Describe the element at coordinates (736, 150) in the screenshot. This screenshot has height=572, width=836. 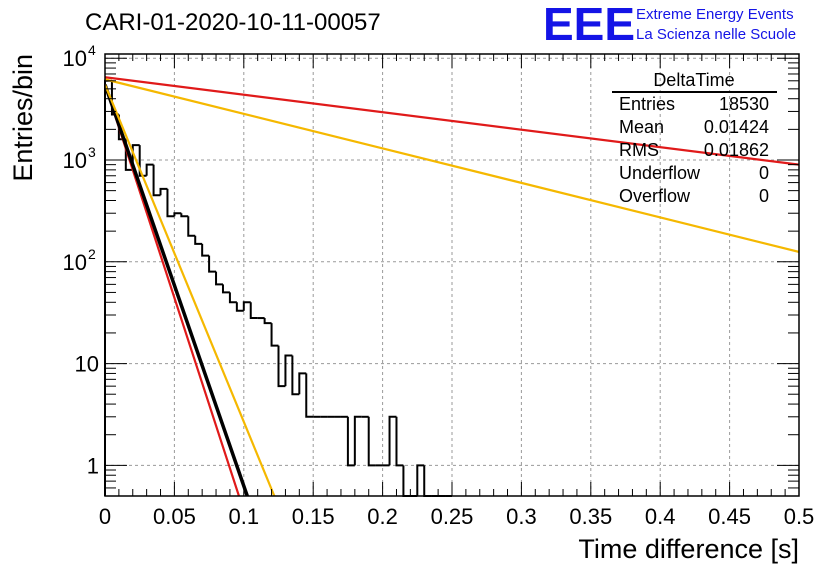
I see `stats-value-rms: 0.01862` at that location.